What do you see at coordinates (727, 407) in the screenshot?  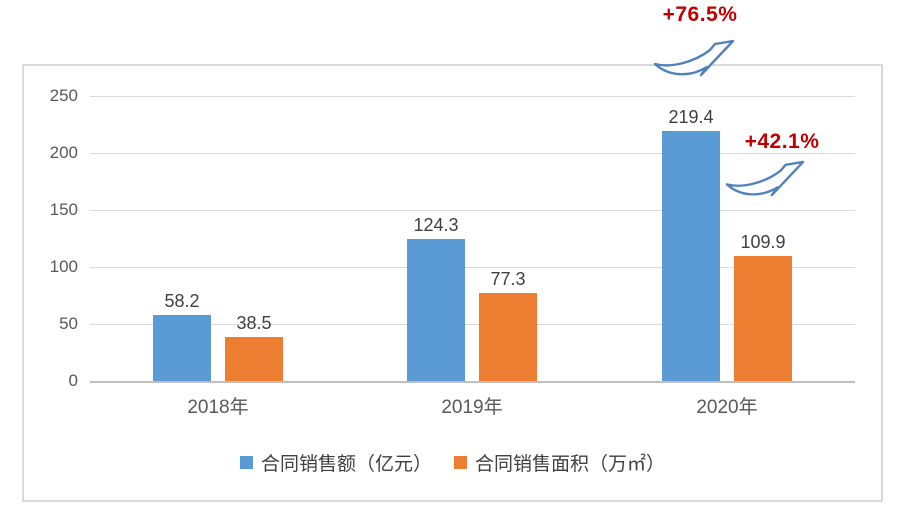 I see `category-label: 2020年` at bounding box center [727, 407].